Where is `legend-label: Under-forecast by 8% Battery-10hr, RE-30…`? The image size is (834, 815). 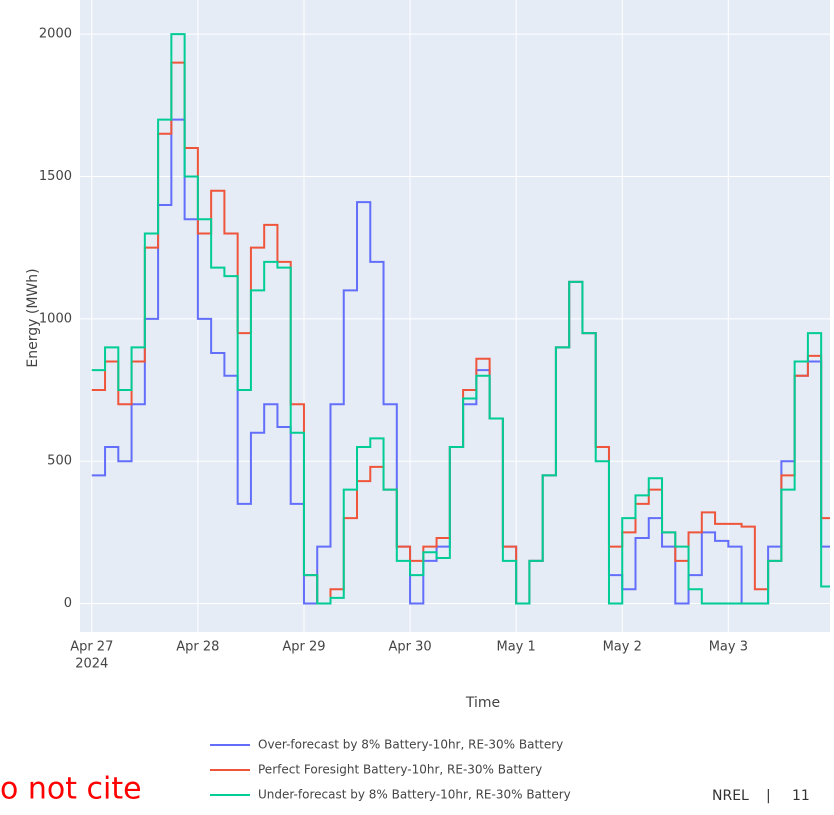
legend-label: Under-forecast by 8% Battery-10hr, RE-30… is located at coordinates (414, 795).